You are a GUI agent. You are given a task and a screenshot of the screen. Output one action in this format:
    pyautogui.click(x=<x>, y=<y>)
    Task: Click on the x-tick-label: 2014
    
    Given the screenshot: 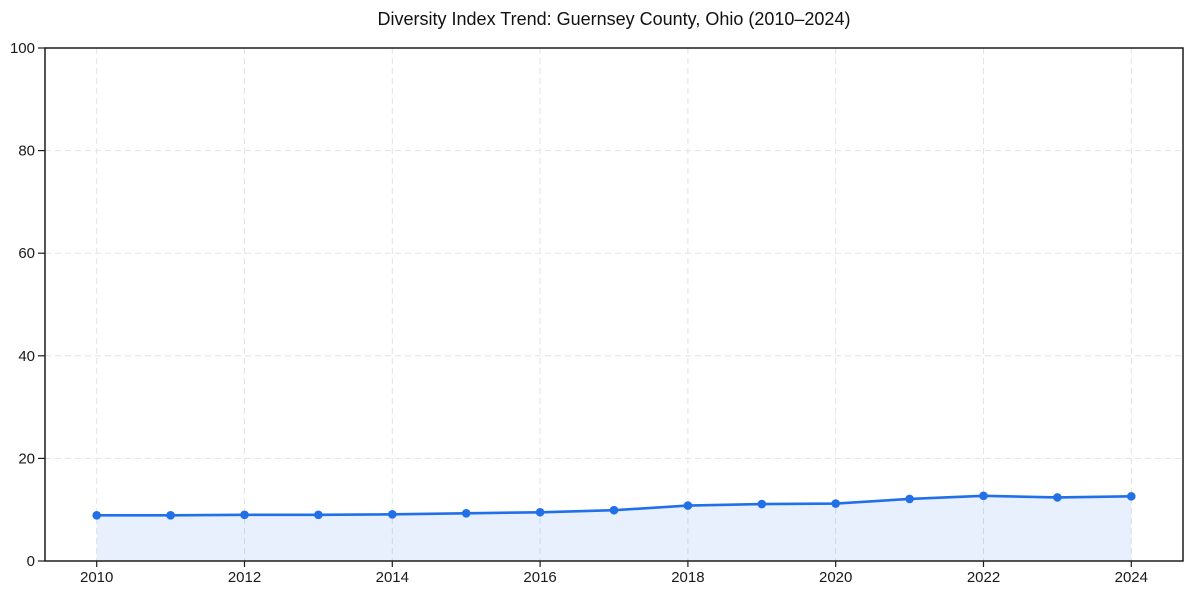 What is the action you would take?
    pyautogui.click(x=392, y=577)
    